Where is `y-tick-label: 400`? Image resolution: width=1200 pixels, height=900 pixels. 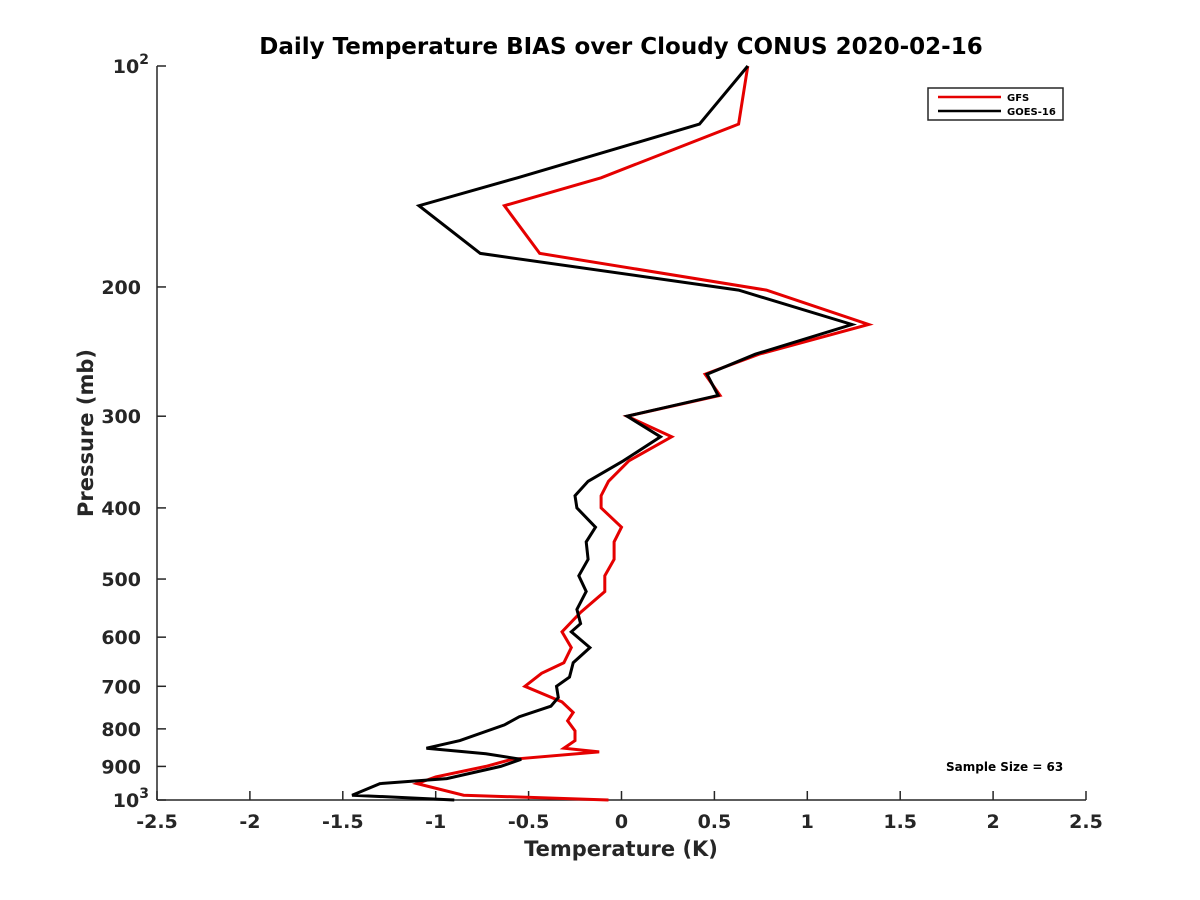 y-tick-label: 400 is located at coordinates (121, 509).